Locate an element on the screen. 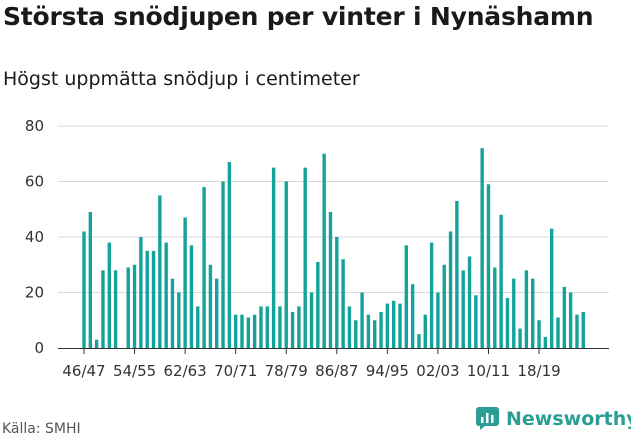 The width and height of the screenshot is (631, 439). brand-logo: Newsworthy is located at coordinates (553, 418).